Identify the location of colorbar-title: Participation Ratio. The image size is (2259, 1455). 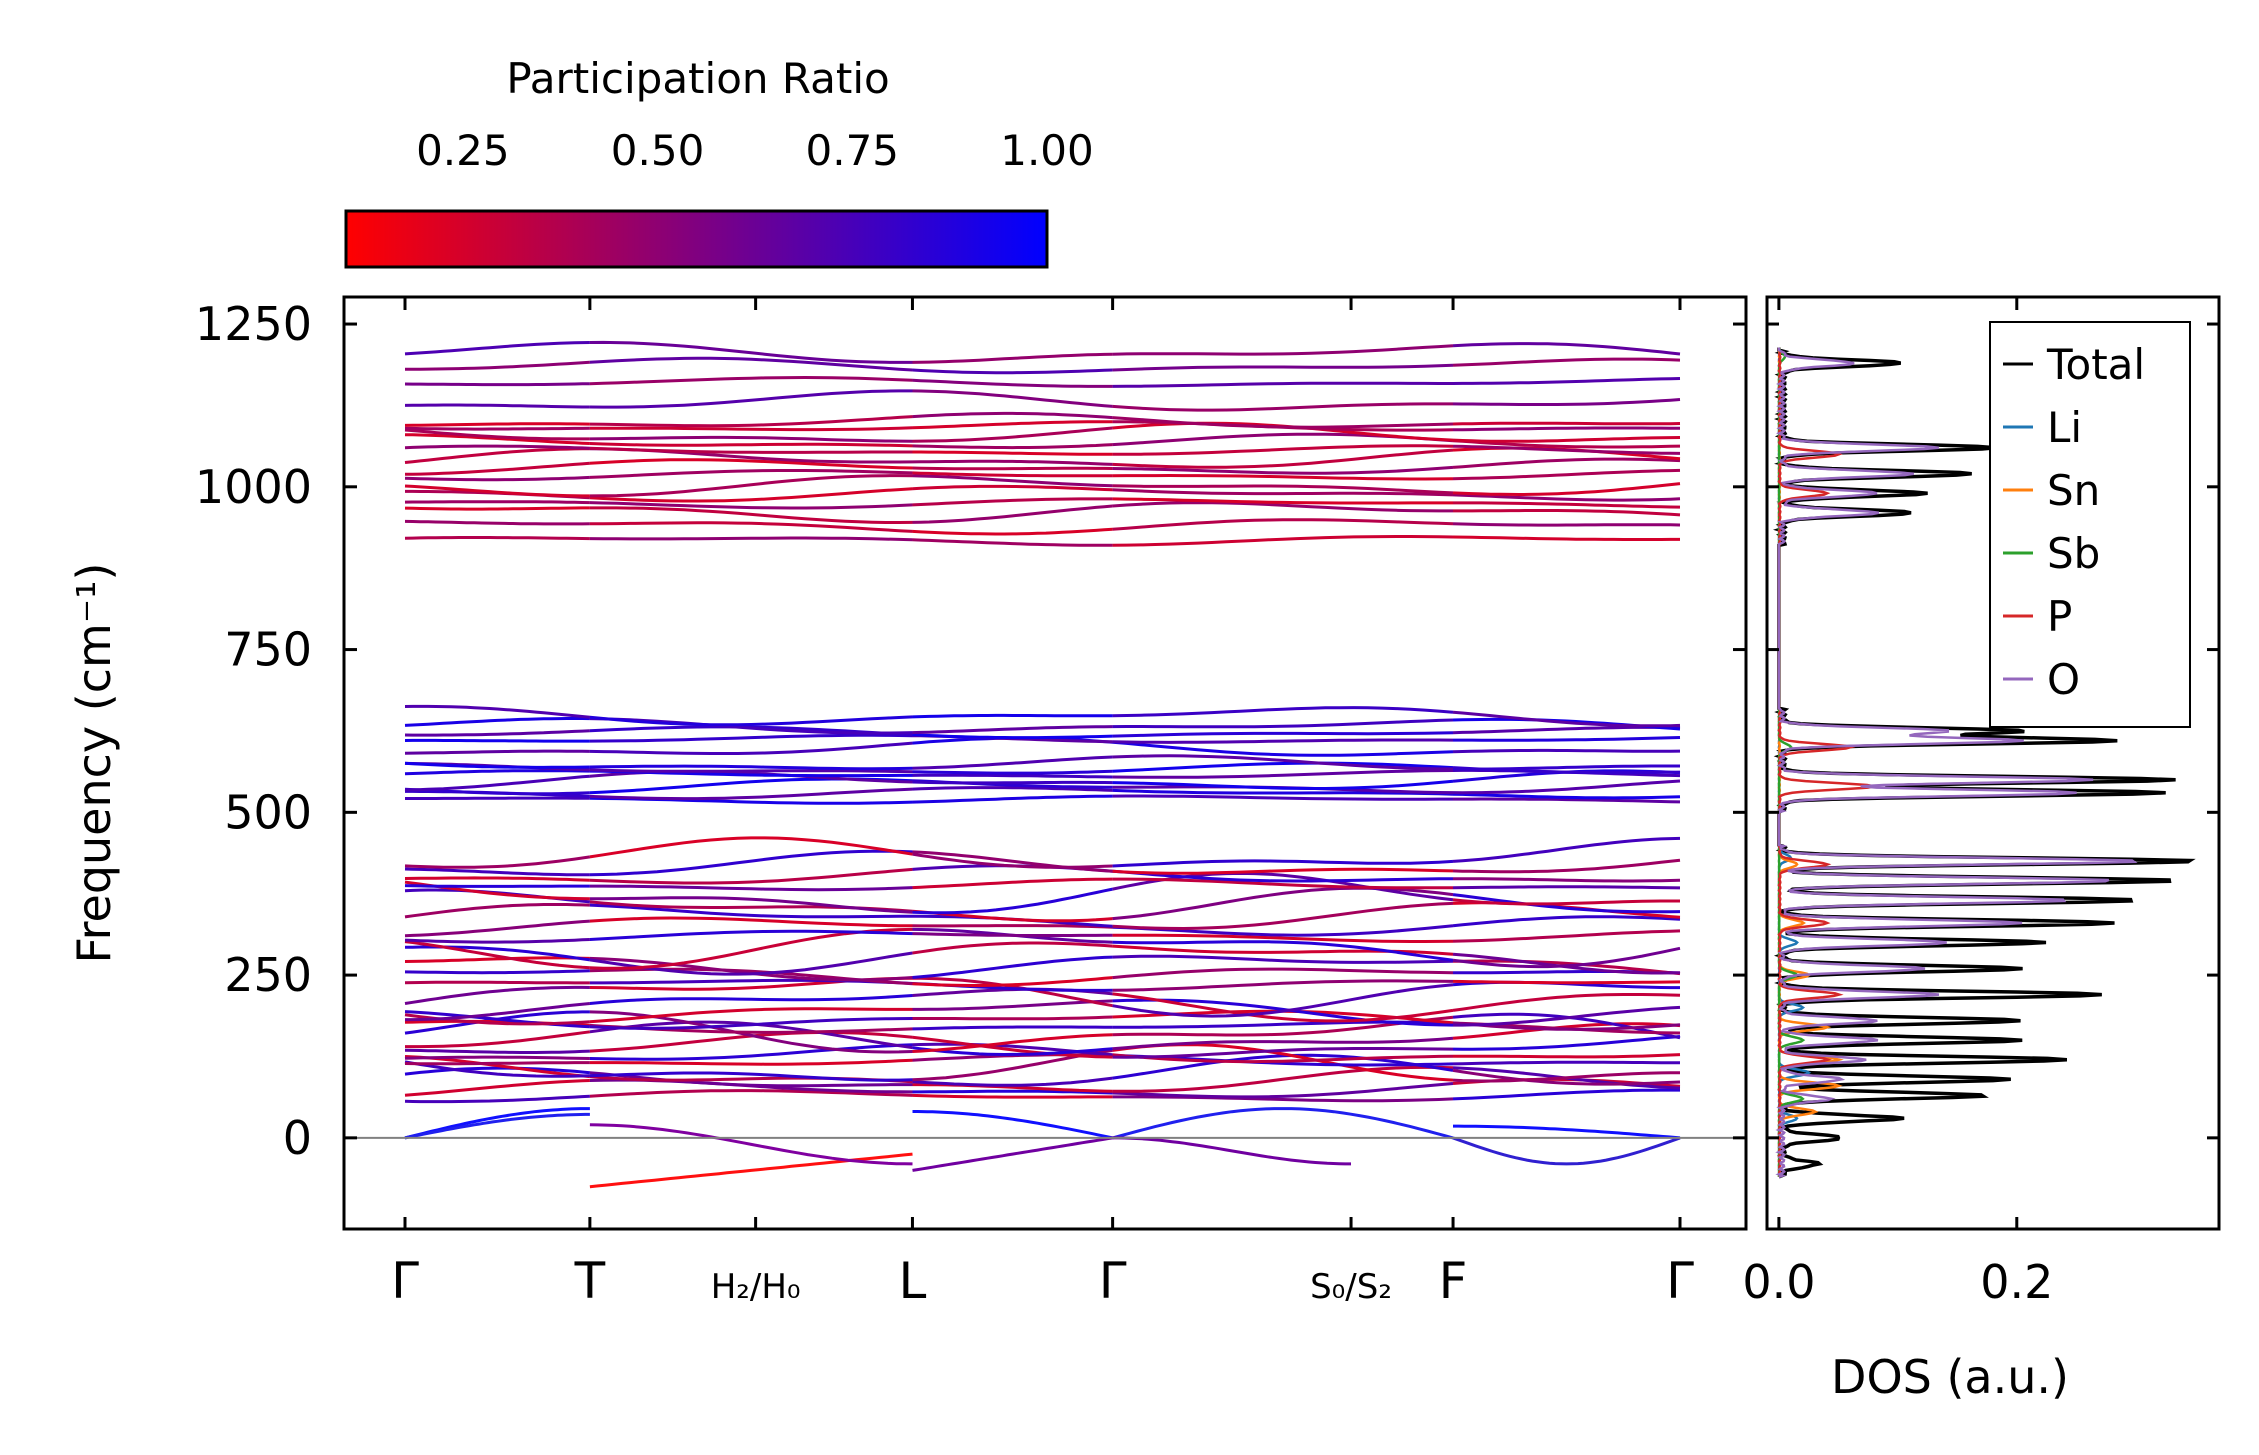
(697, 78).